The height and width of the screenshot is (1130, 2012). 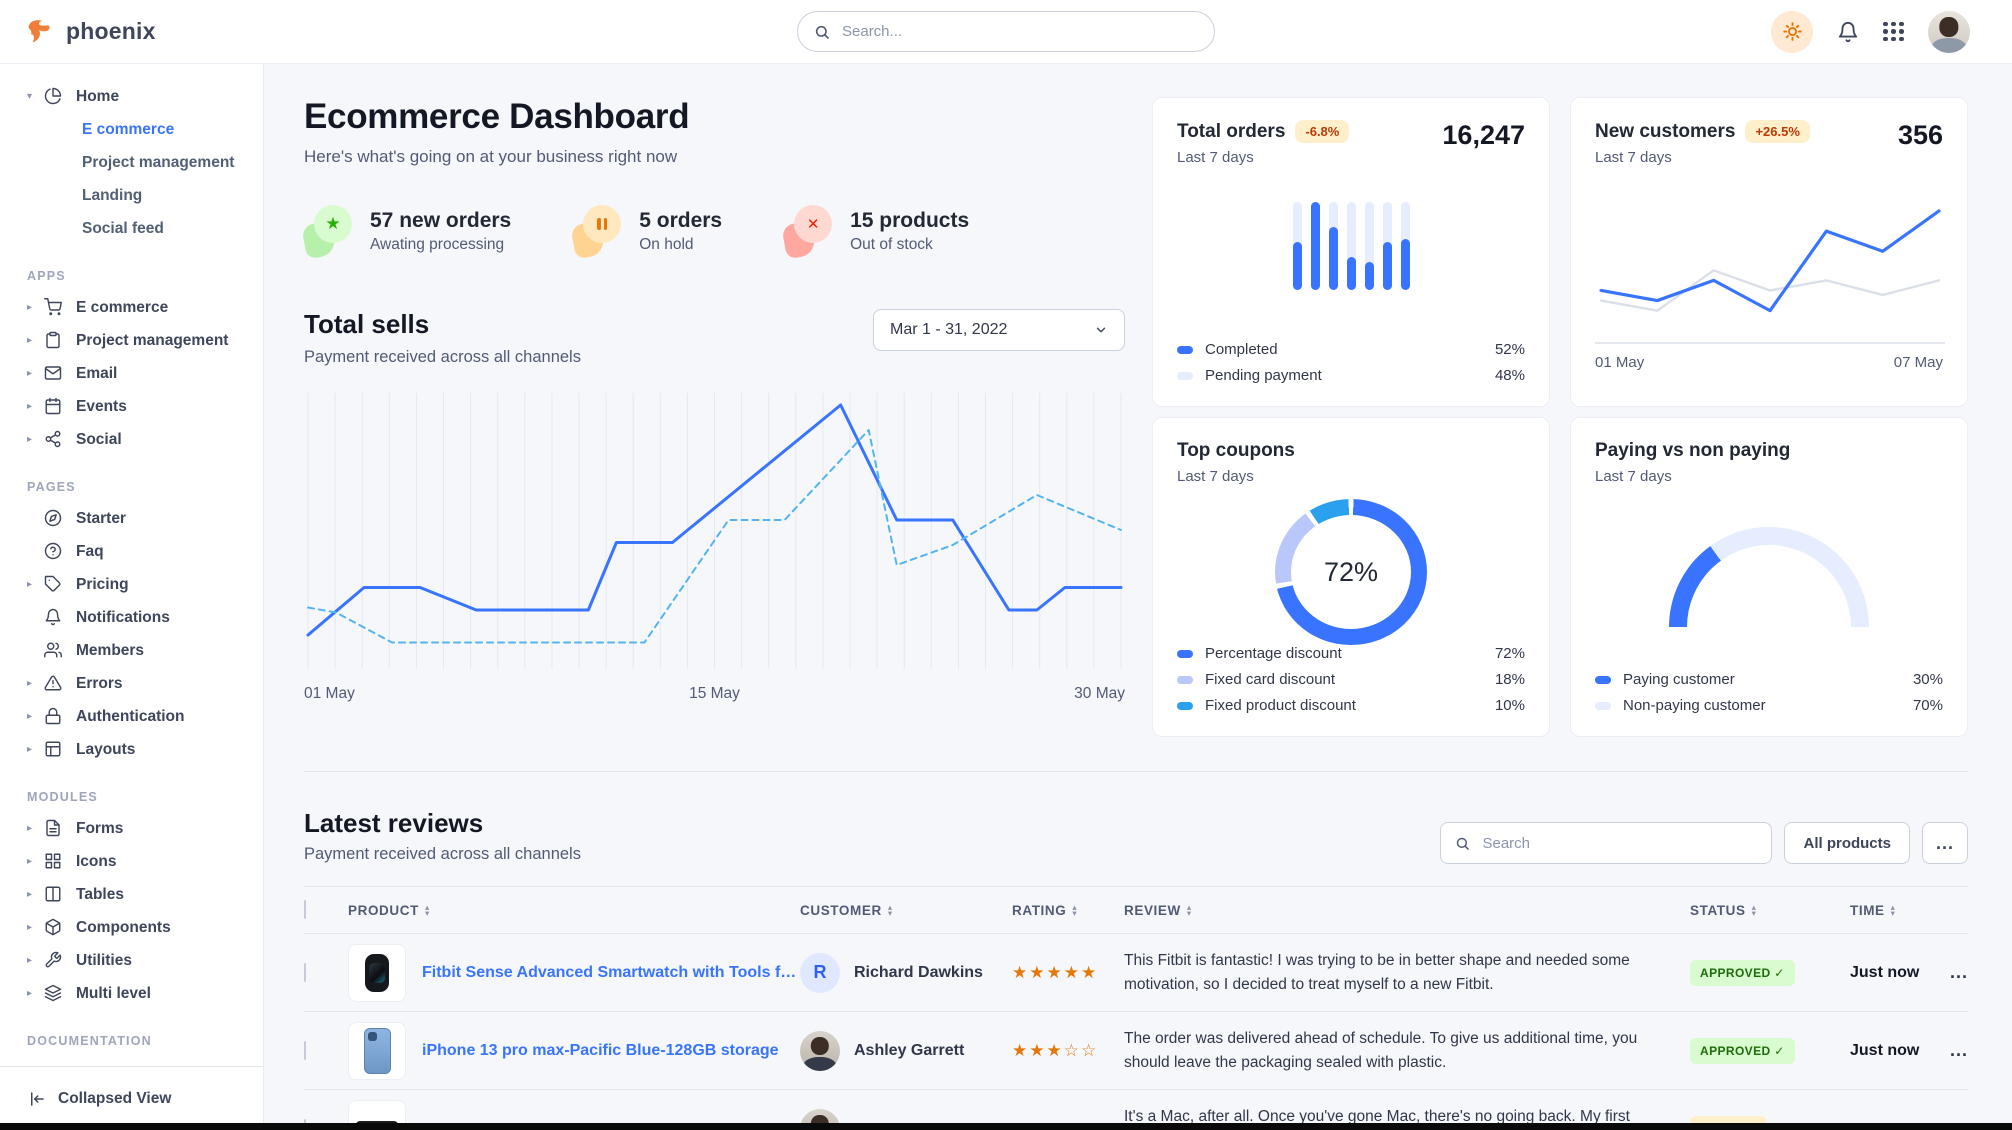 I want to click on collapsed-view-label: Collapsed View, so click(x=115, y=1098).